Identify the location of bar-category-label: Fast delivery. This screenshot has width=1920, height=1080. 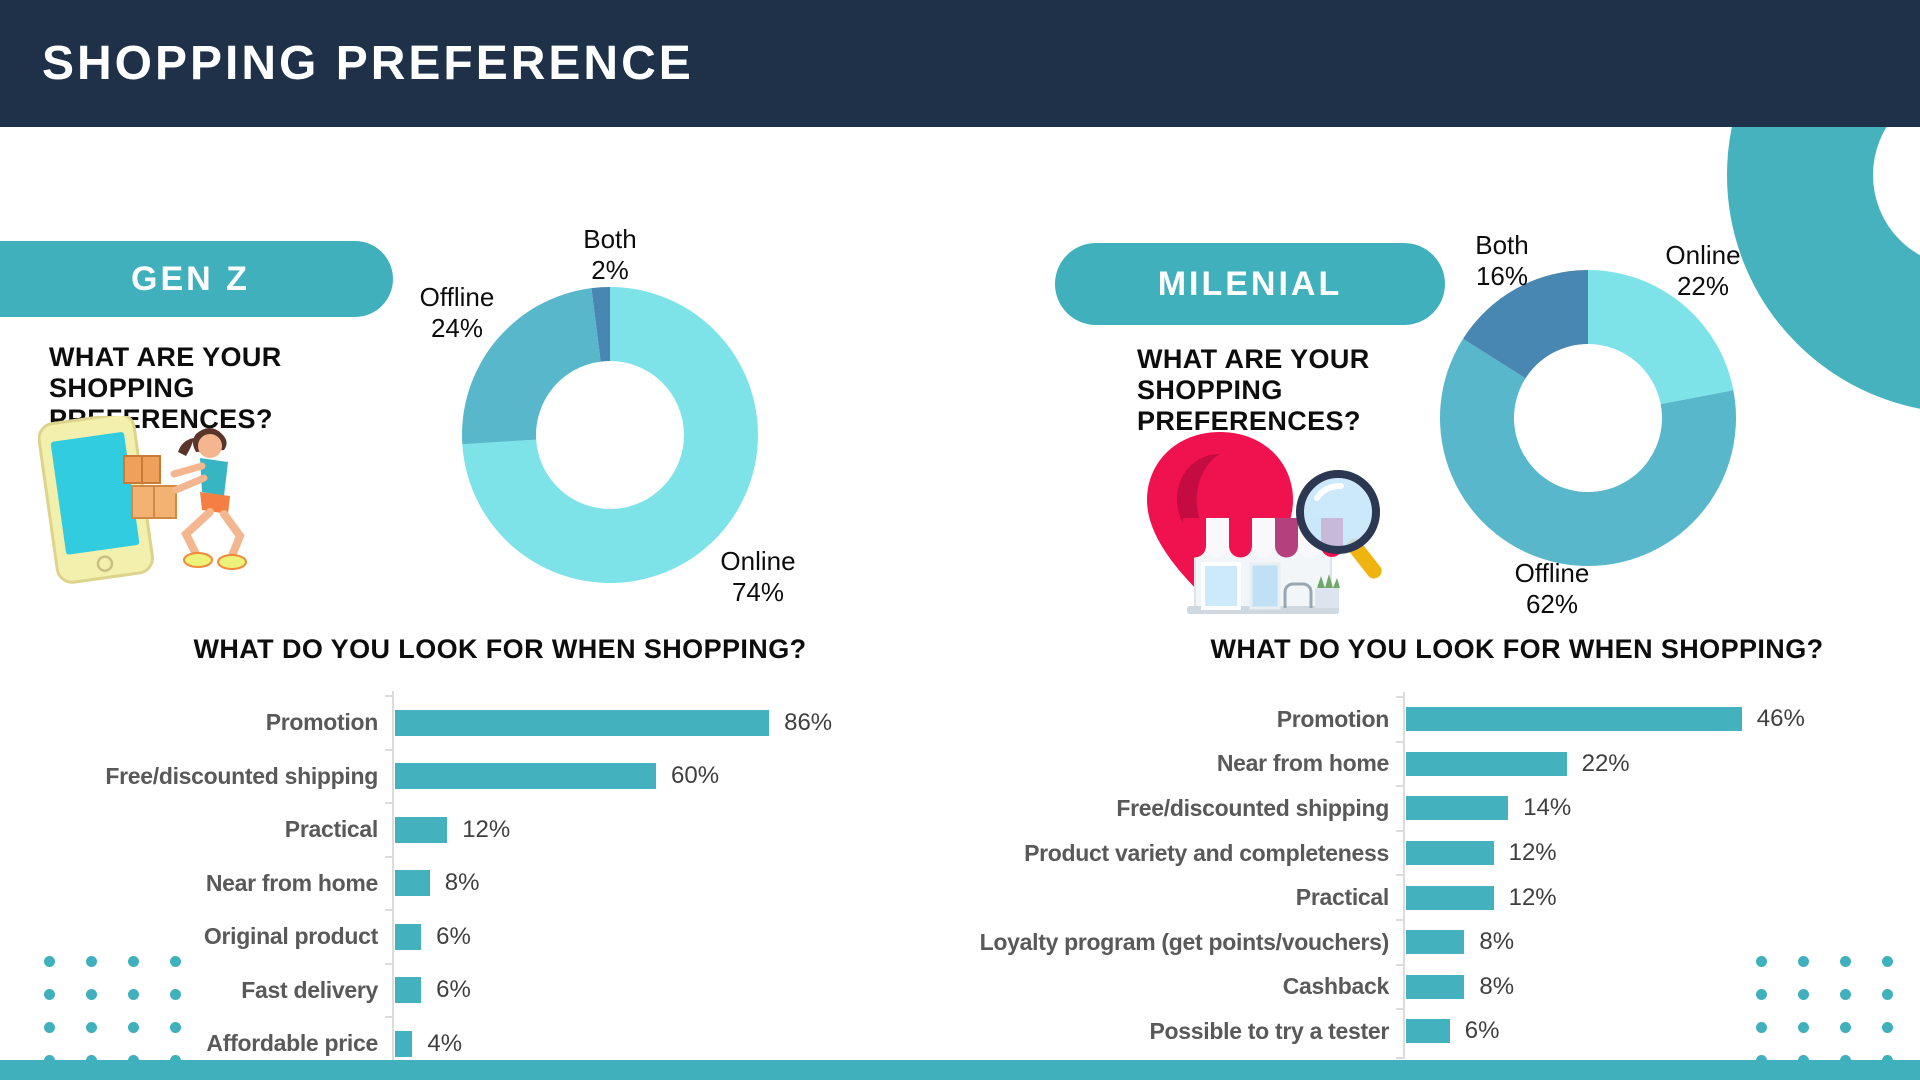
(309, 989).